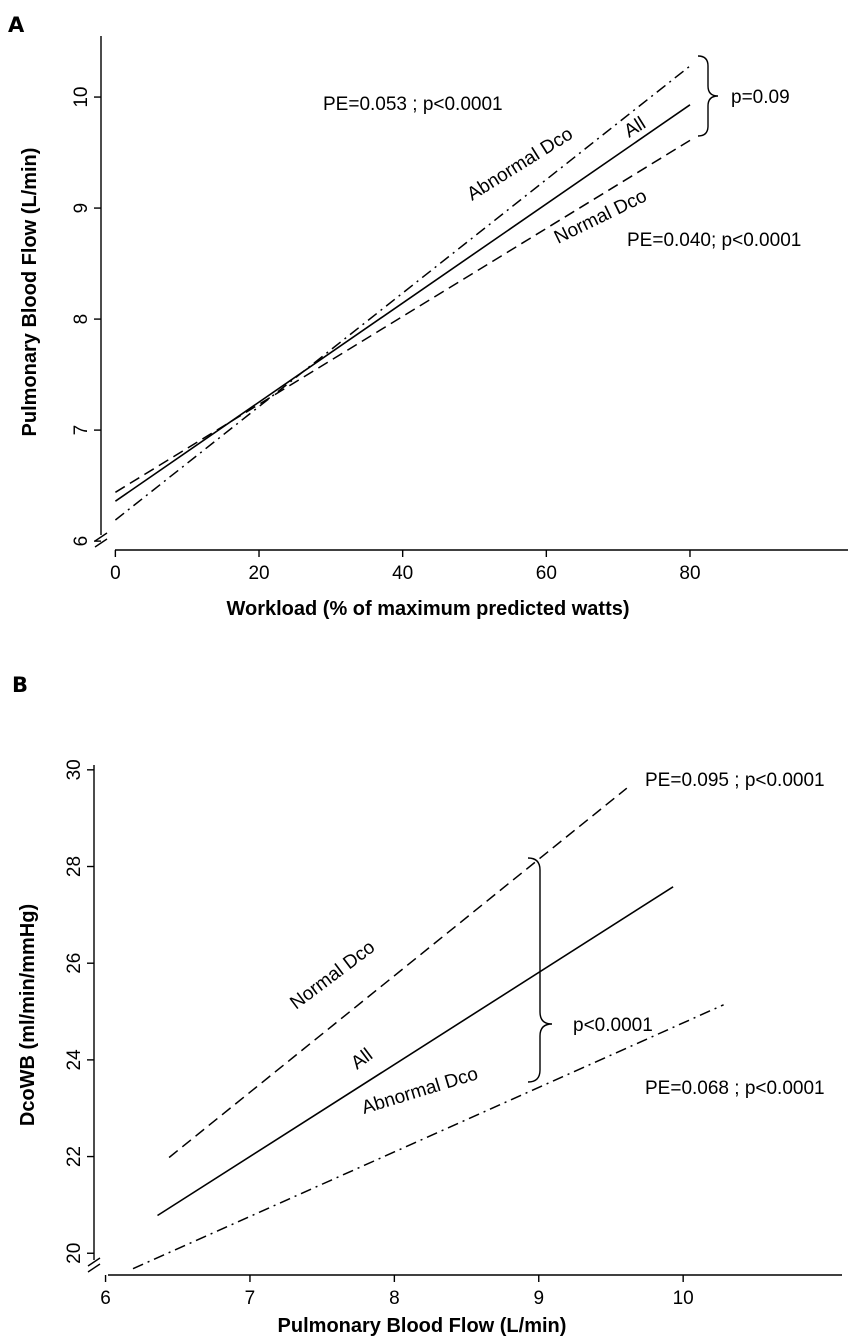  Describe the element at coordinates (735, 780) in the screenshot. I see `panel-b-pe-normal-text: PE=0.095 ; p<0.0001` at that location.